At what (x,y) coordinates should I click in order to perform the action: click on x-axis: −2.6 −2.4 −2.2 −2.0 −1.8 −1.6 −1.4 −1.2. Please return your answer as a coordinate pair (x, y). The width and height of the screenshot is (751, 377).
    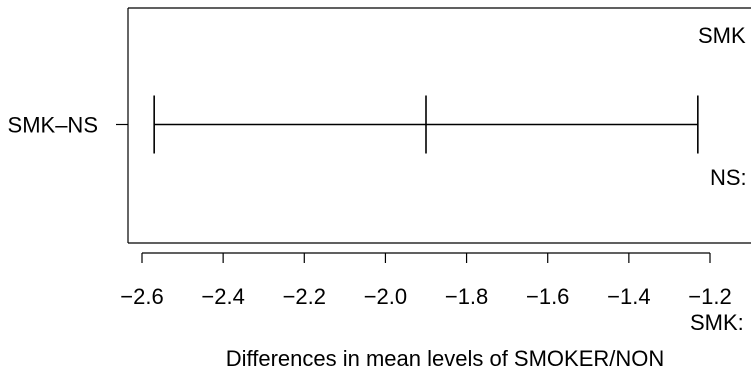
    Looking at the image, I should click on (426, 280).